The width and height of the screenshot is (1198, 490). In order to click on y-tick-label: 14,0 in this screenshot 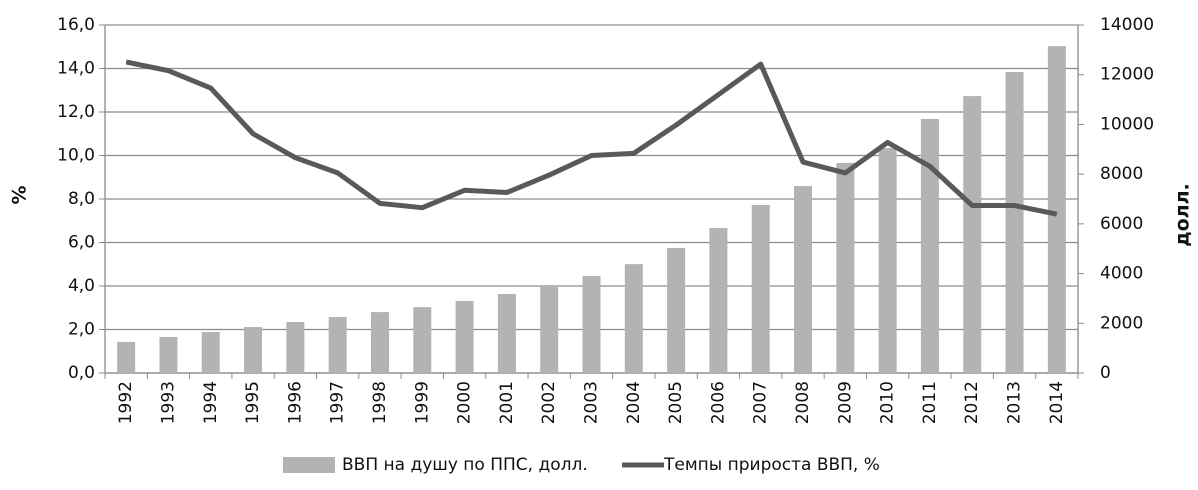, I will do `click(76, 69)`.